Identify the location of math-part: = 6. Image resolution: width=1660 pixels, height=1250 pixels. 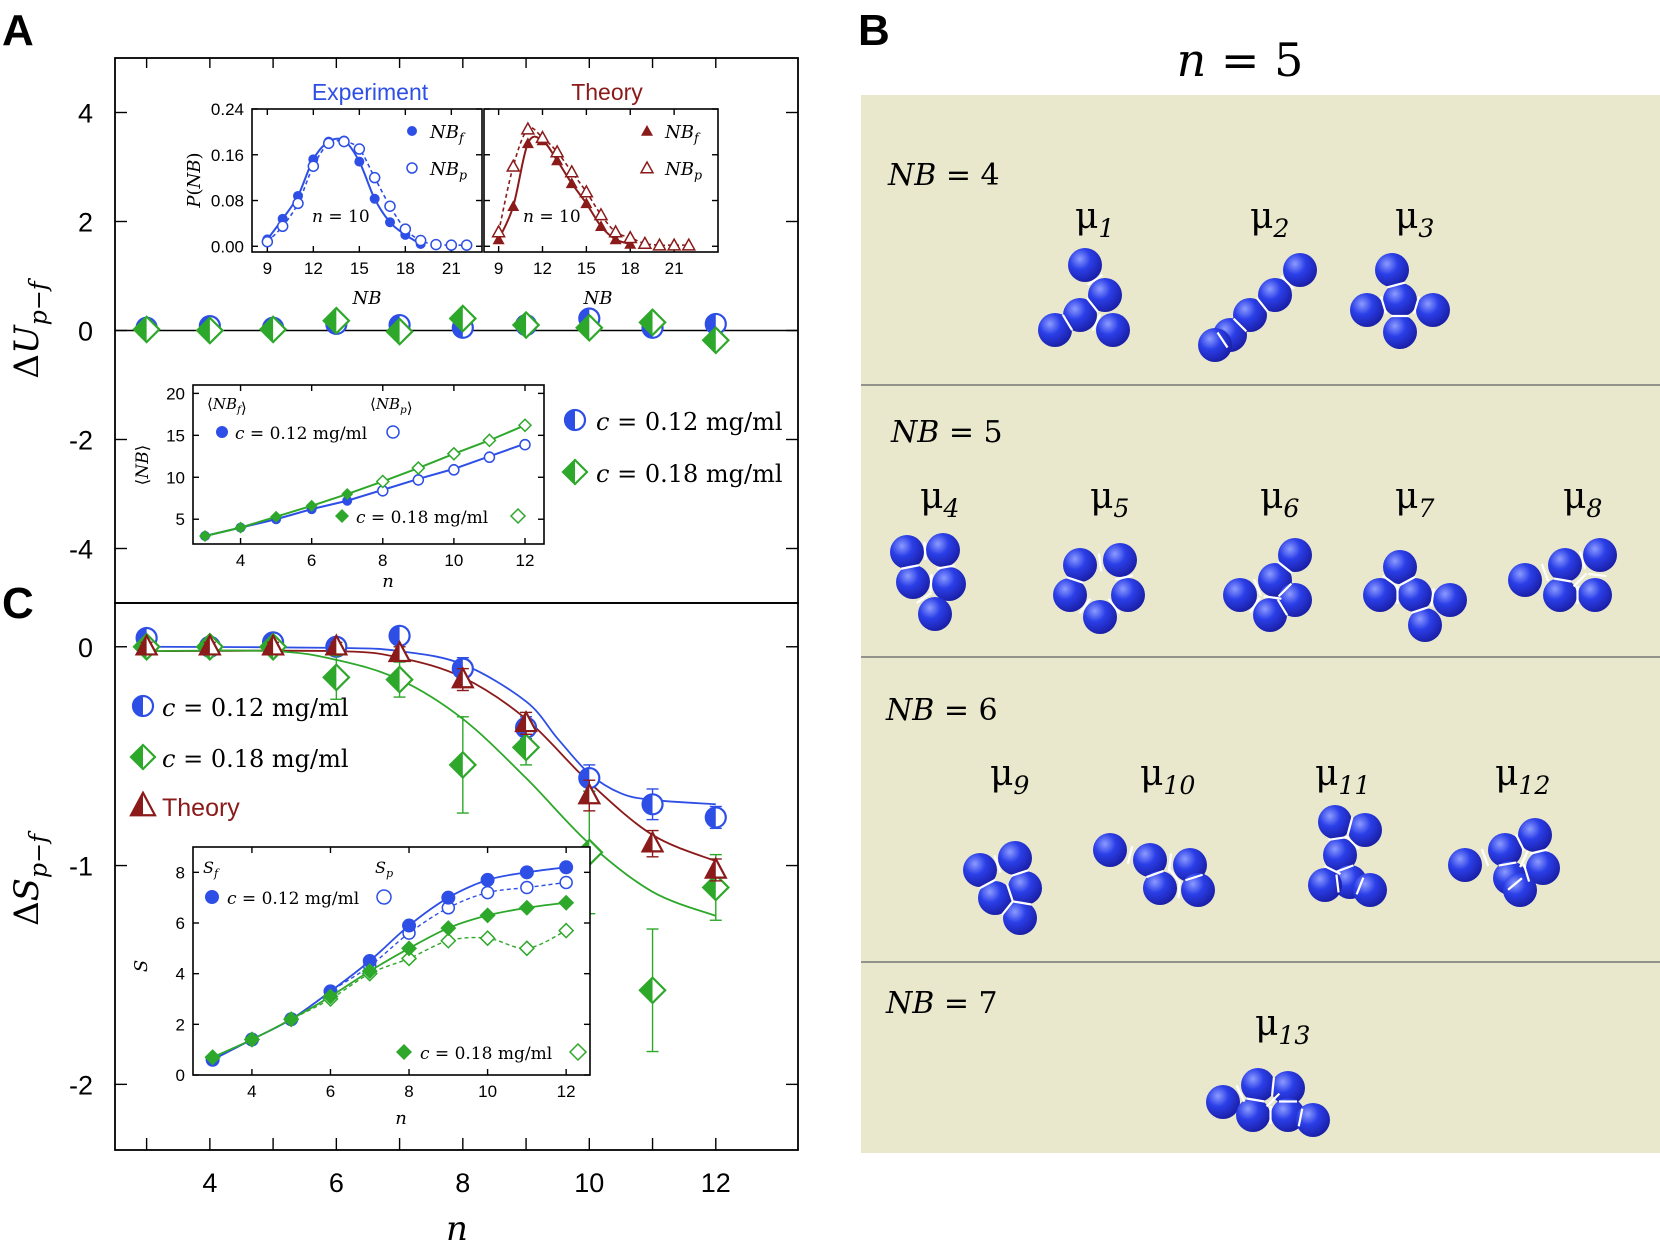
(965, 710).